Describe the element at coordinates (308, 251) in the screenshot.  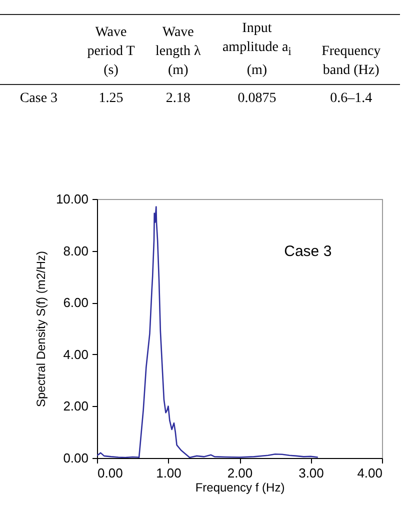
I see `annotation: Case 3` at that location.